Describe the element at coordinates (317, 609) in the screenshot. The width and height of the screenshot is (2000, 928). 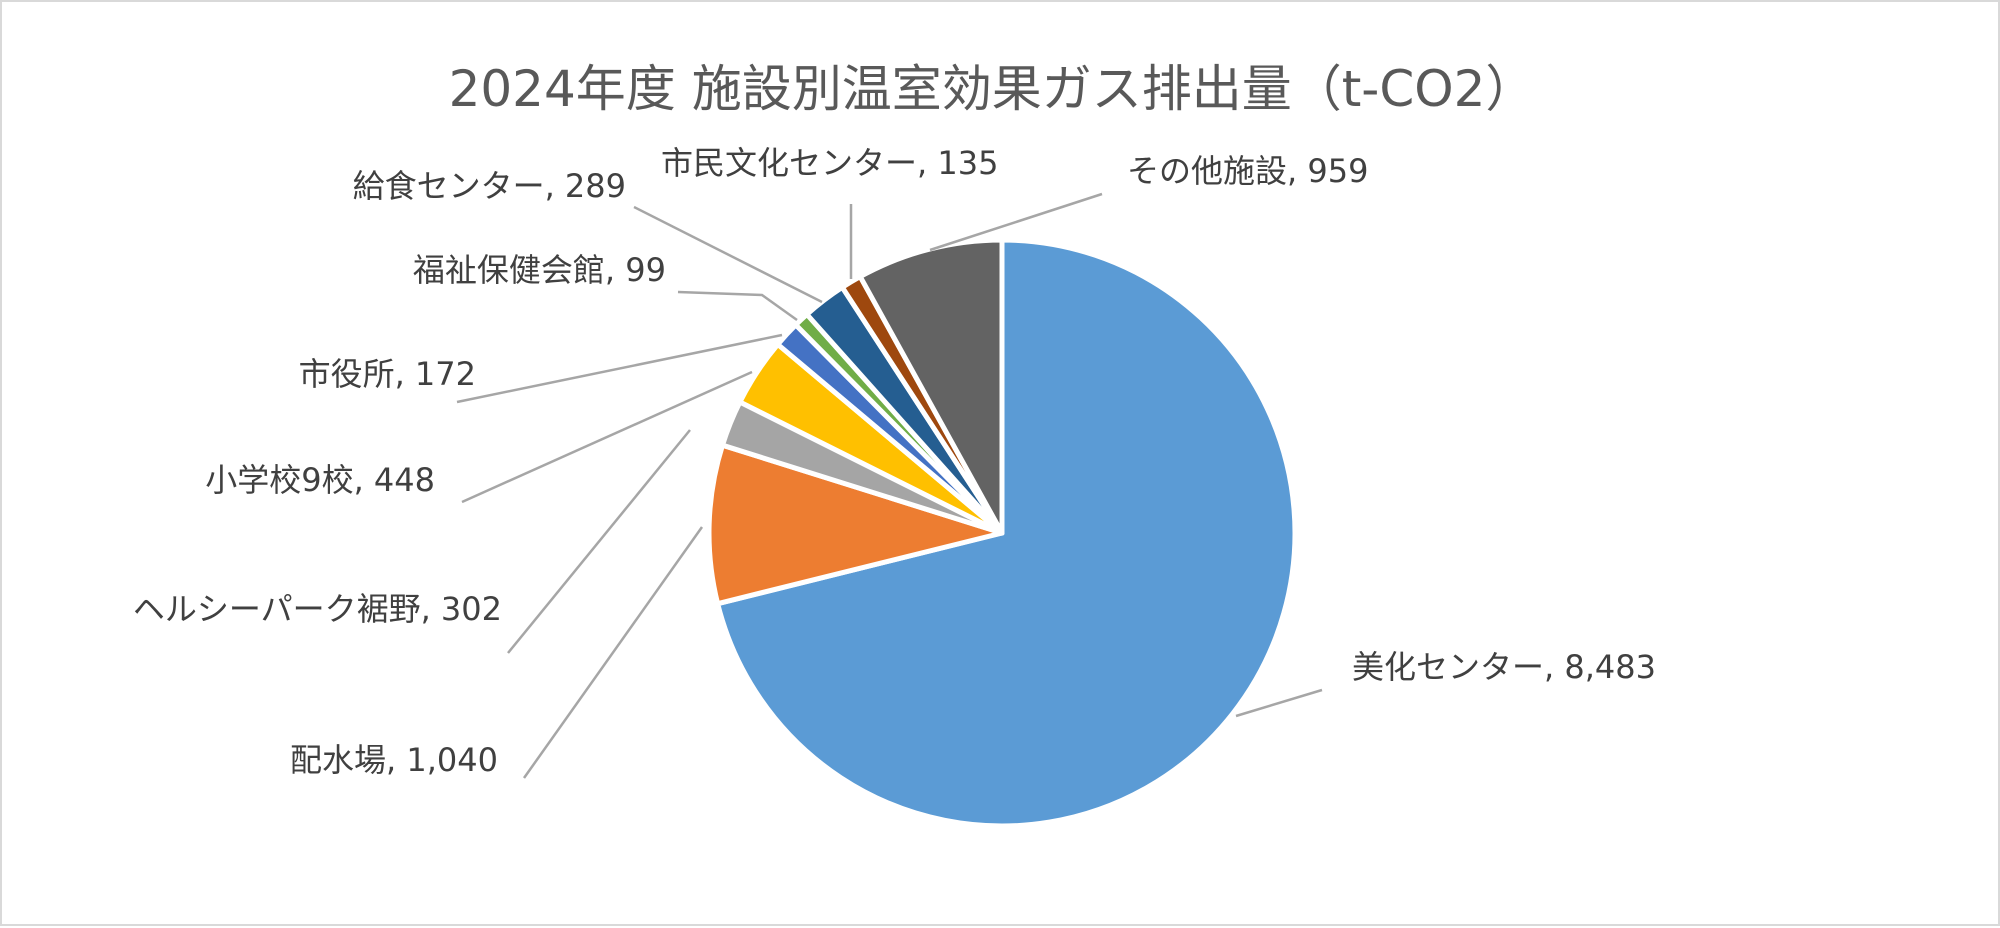
I see `slice-3-data-label: ヘルシーパーク裾野, 302` at that location.